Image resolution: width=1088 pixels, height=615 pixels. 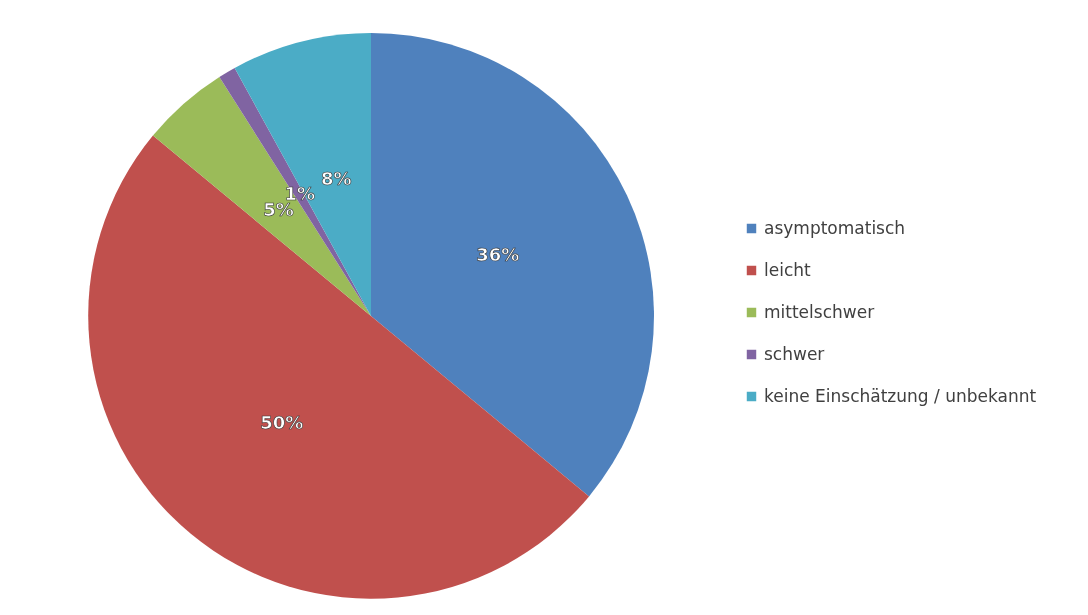 What do you see at coordinates (835, 227) in the screenshot?
I see `legend-label: asymptomatisch` at bounding box center [835, 227].